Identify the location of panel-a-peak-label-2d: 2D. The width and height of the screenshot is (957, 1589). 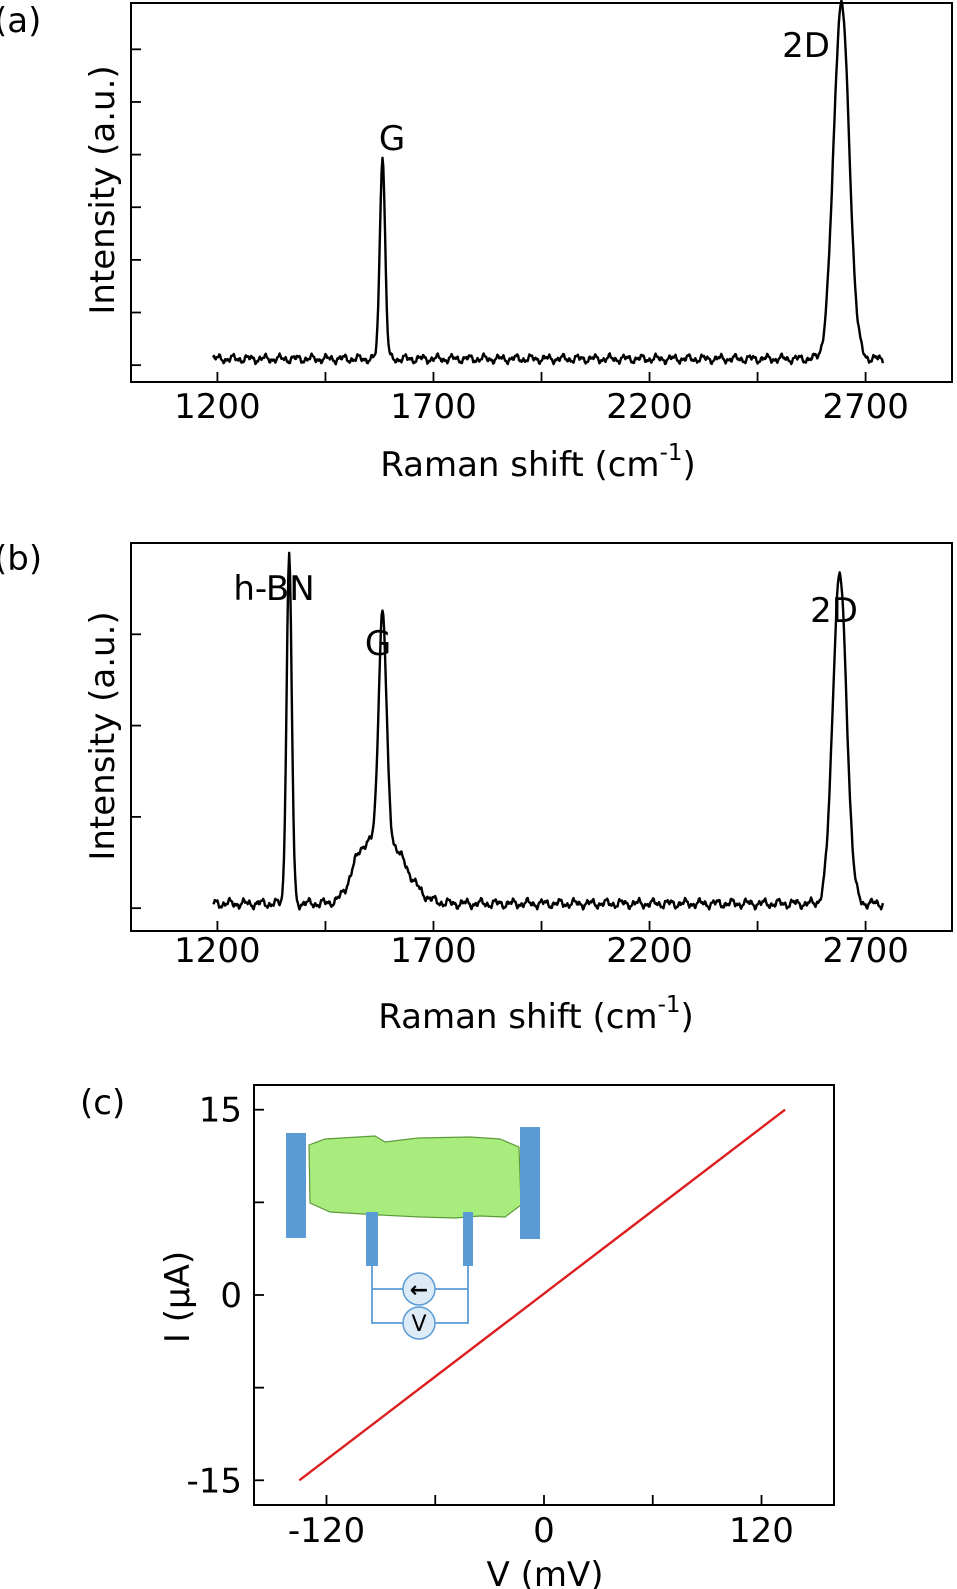
(806, 46).